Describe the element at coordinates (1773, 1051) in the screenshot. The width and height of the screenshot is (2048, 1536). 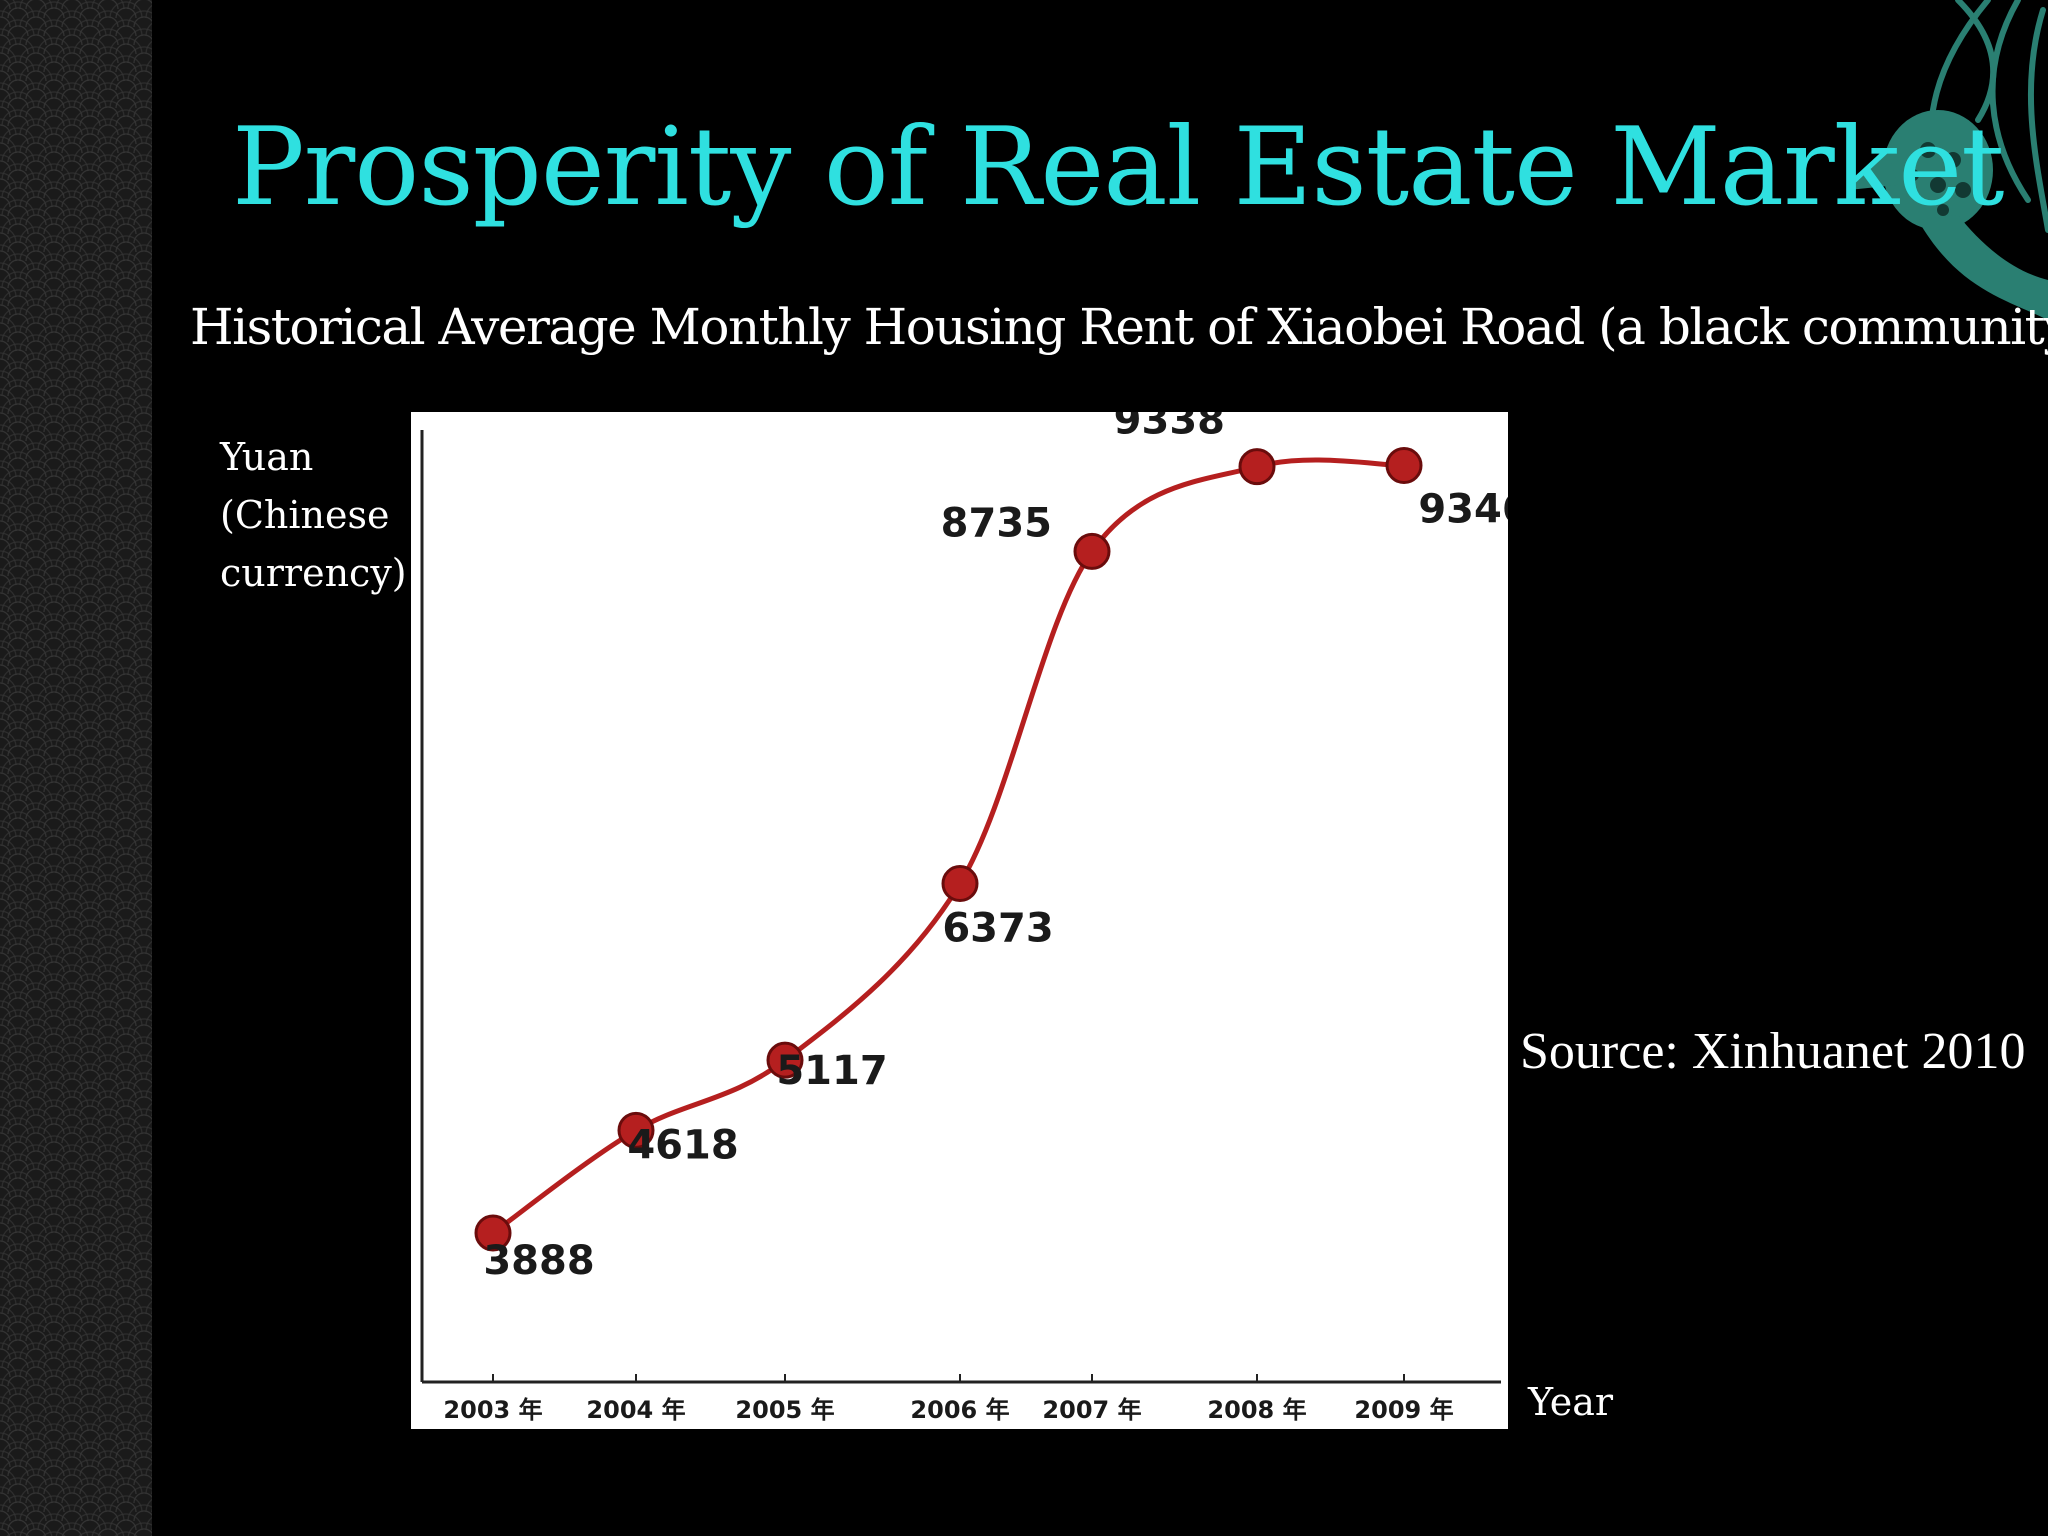
I see `source-note: Source: Xinhuanet 2010` at that location.